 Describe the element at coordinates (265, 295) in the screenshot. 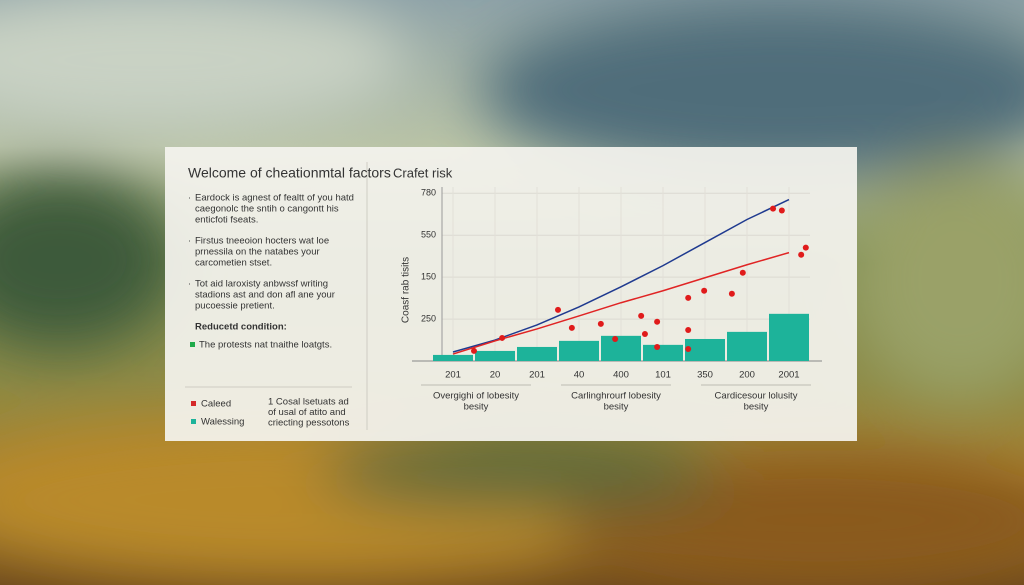

I see `bullet-text: stadions ast and don afl ane your` at that location.